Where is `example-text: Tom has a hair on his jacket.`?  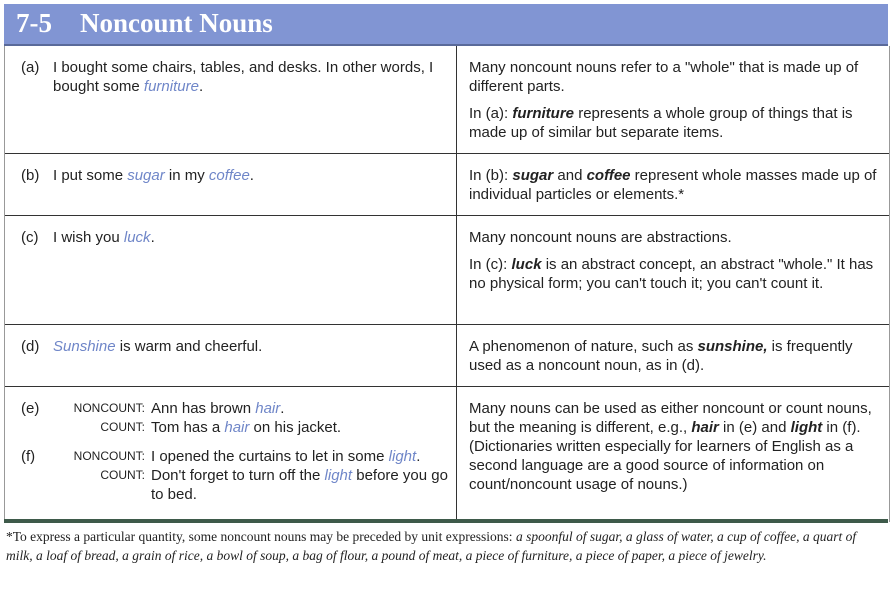 example-text: Tom has a hair on his jacket. is located at coordinates (246, 427).